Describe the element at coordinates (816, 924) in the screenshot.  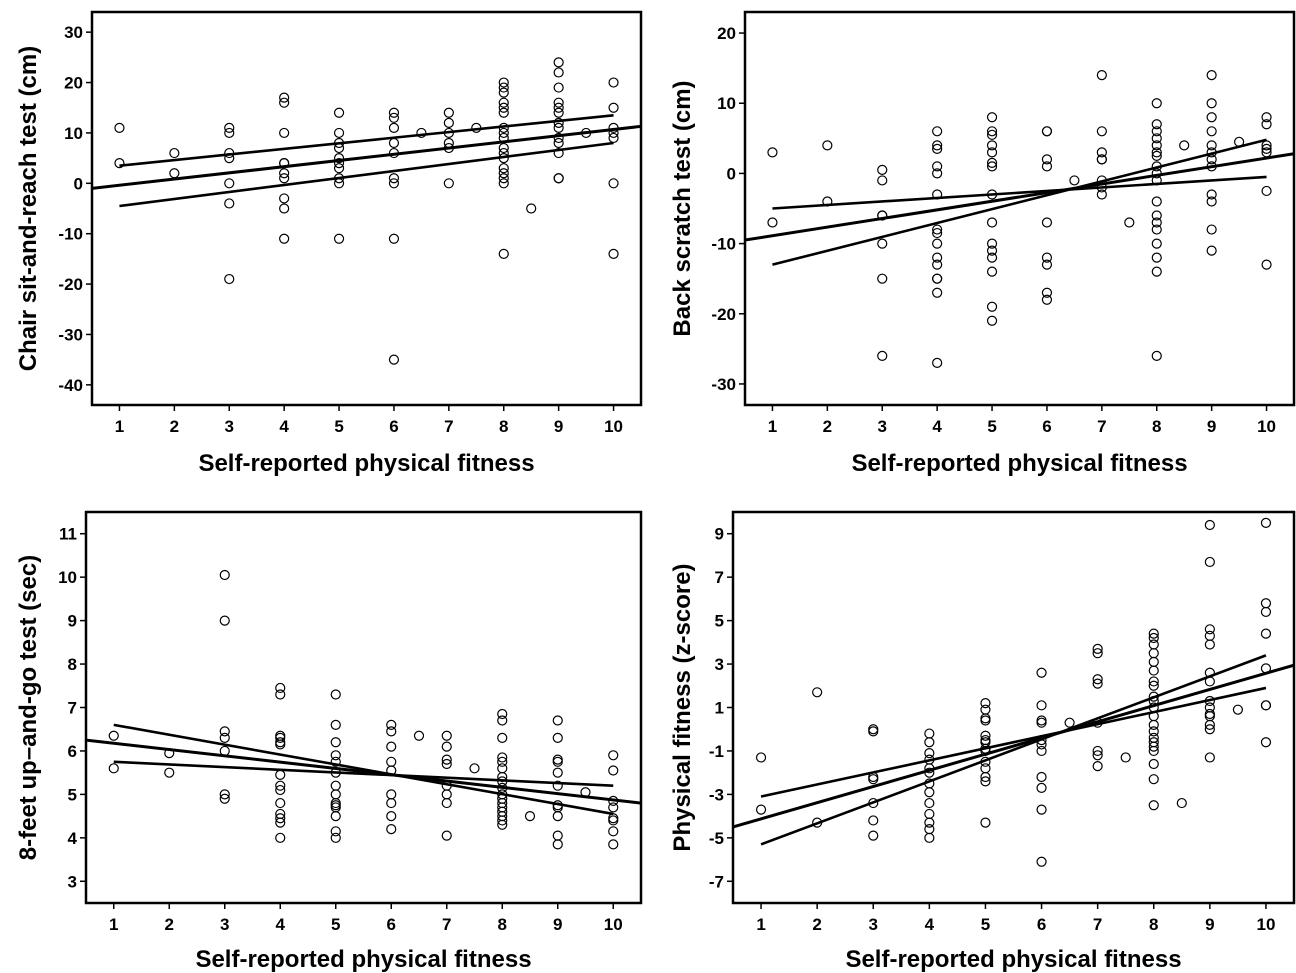
I see `x-tick-label: 2` at that location.